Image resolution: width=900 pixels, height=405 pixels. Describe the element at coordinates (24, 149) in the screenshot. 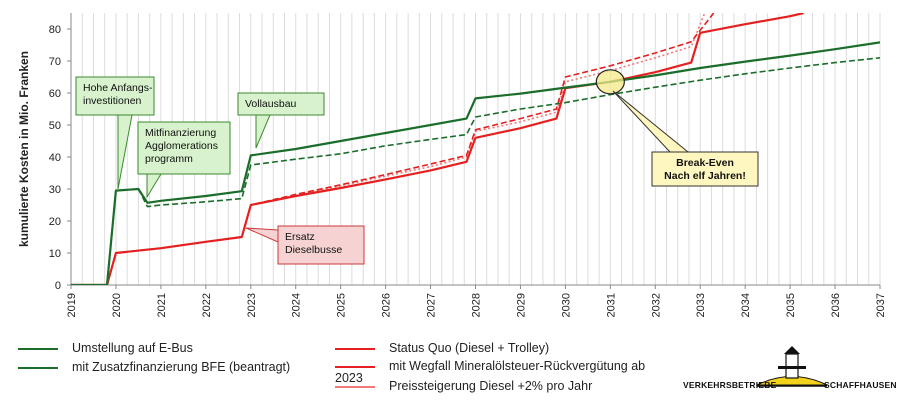

I see `y-axis-label: kumulierte Kosten in Mio. Franken` at that location.